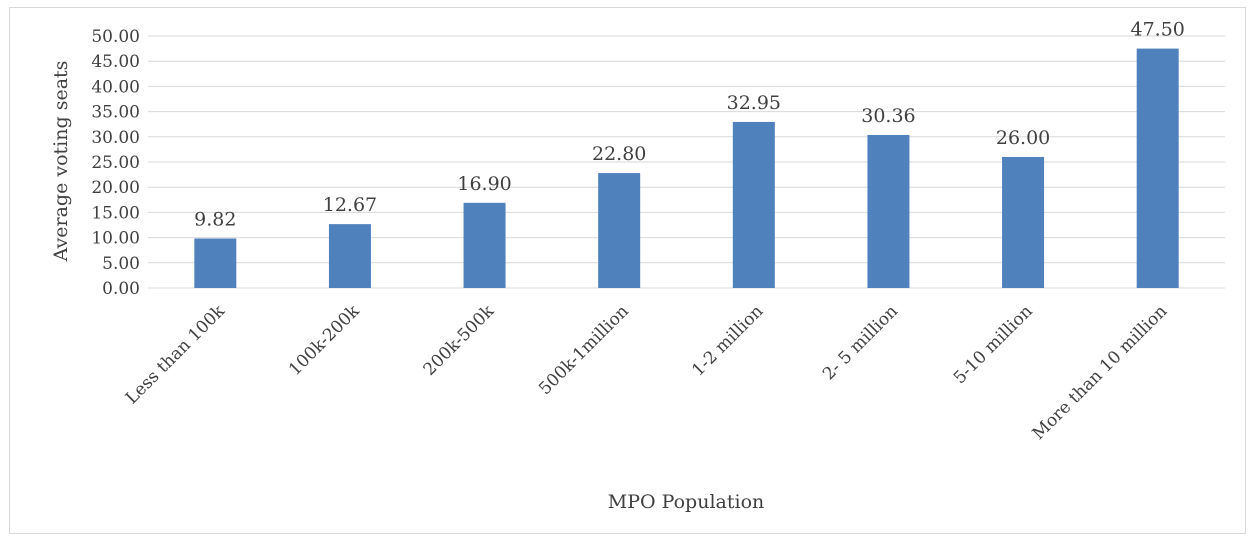 The width and height of the screenshot is (1253, 542). I want to click on x-tick-label: 5-10 million, so click(993, 344).